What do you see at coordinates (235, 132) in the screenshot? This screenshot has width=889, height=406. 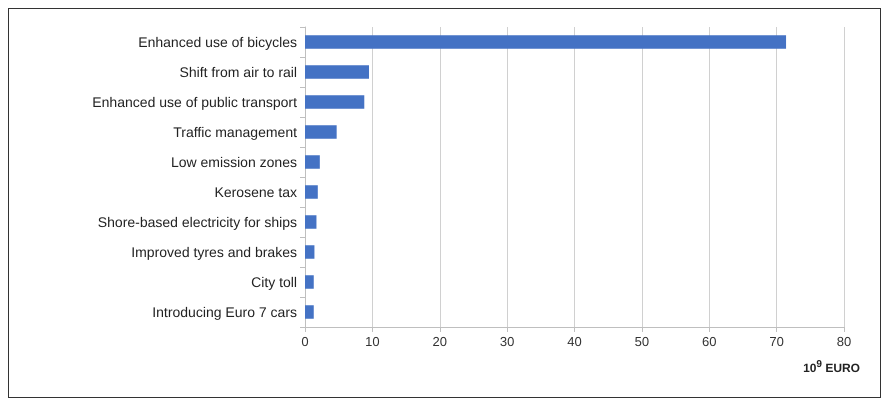 I see `y-tick-label: Traffic management` at bounding box center [235, 132].